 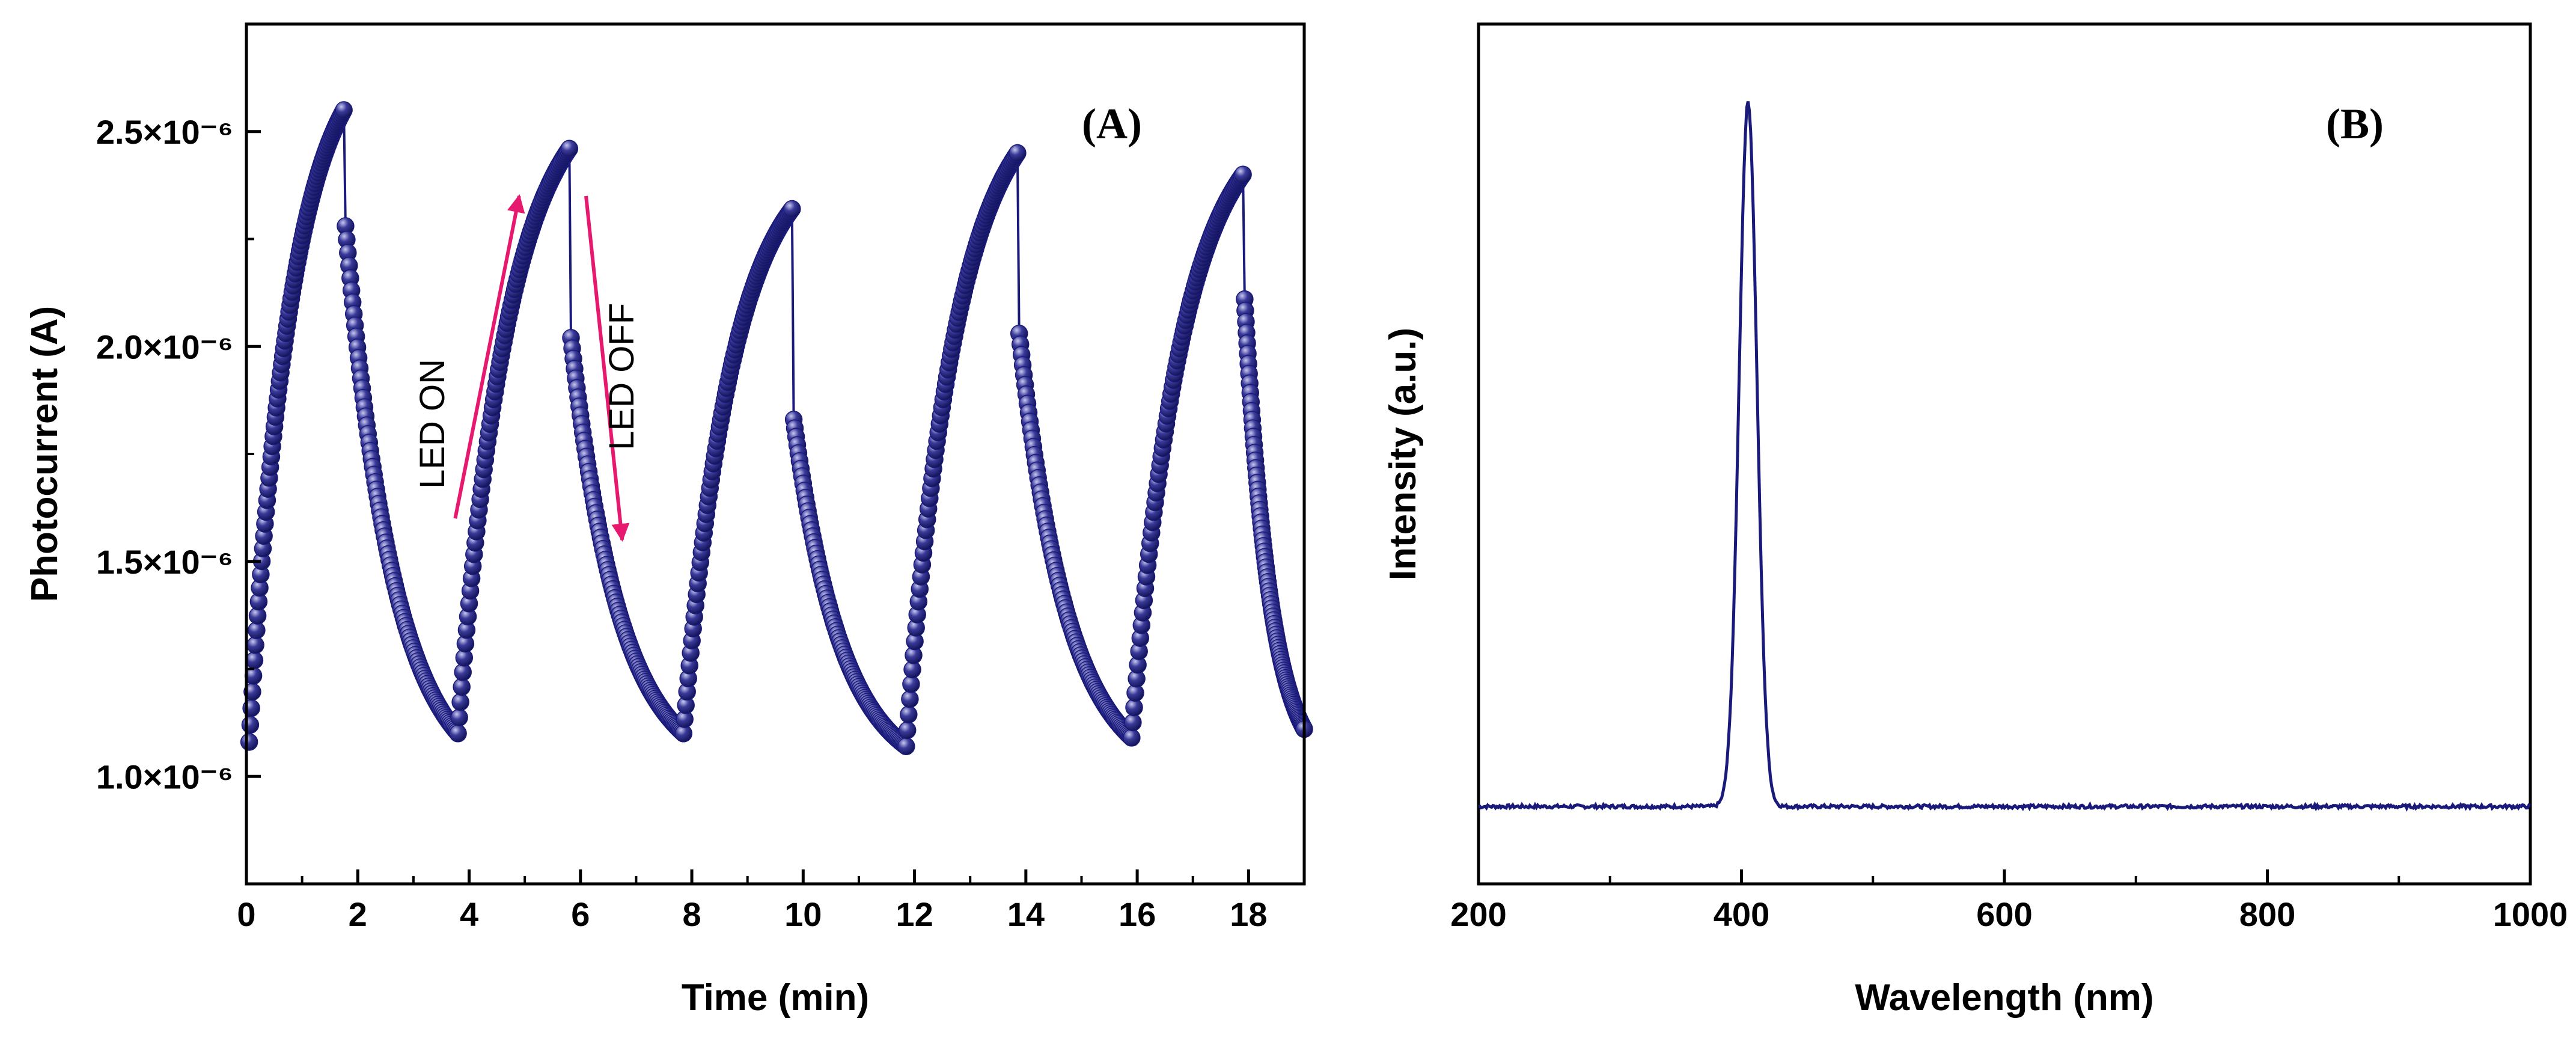 What do you see at coordinates (1112, 124) in the screenshot?
I see `panel-a-label: (A)` at bounding box center [1112, 124].